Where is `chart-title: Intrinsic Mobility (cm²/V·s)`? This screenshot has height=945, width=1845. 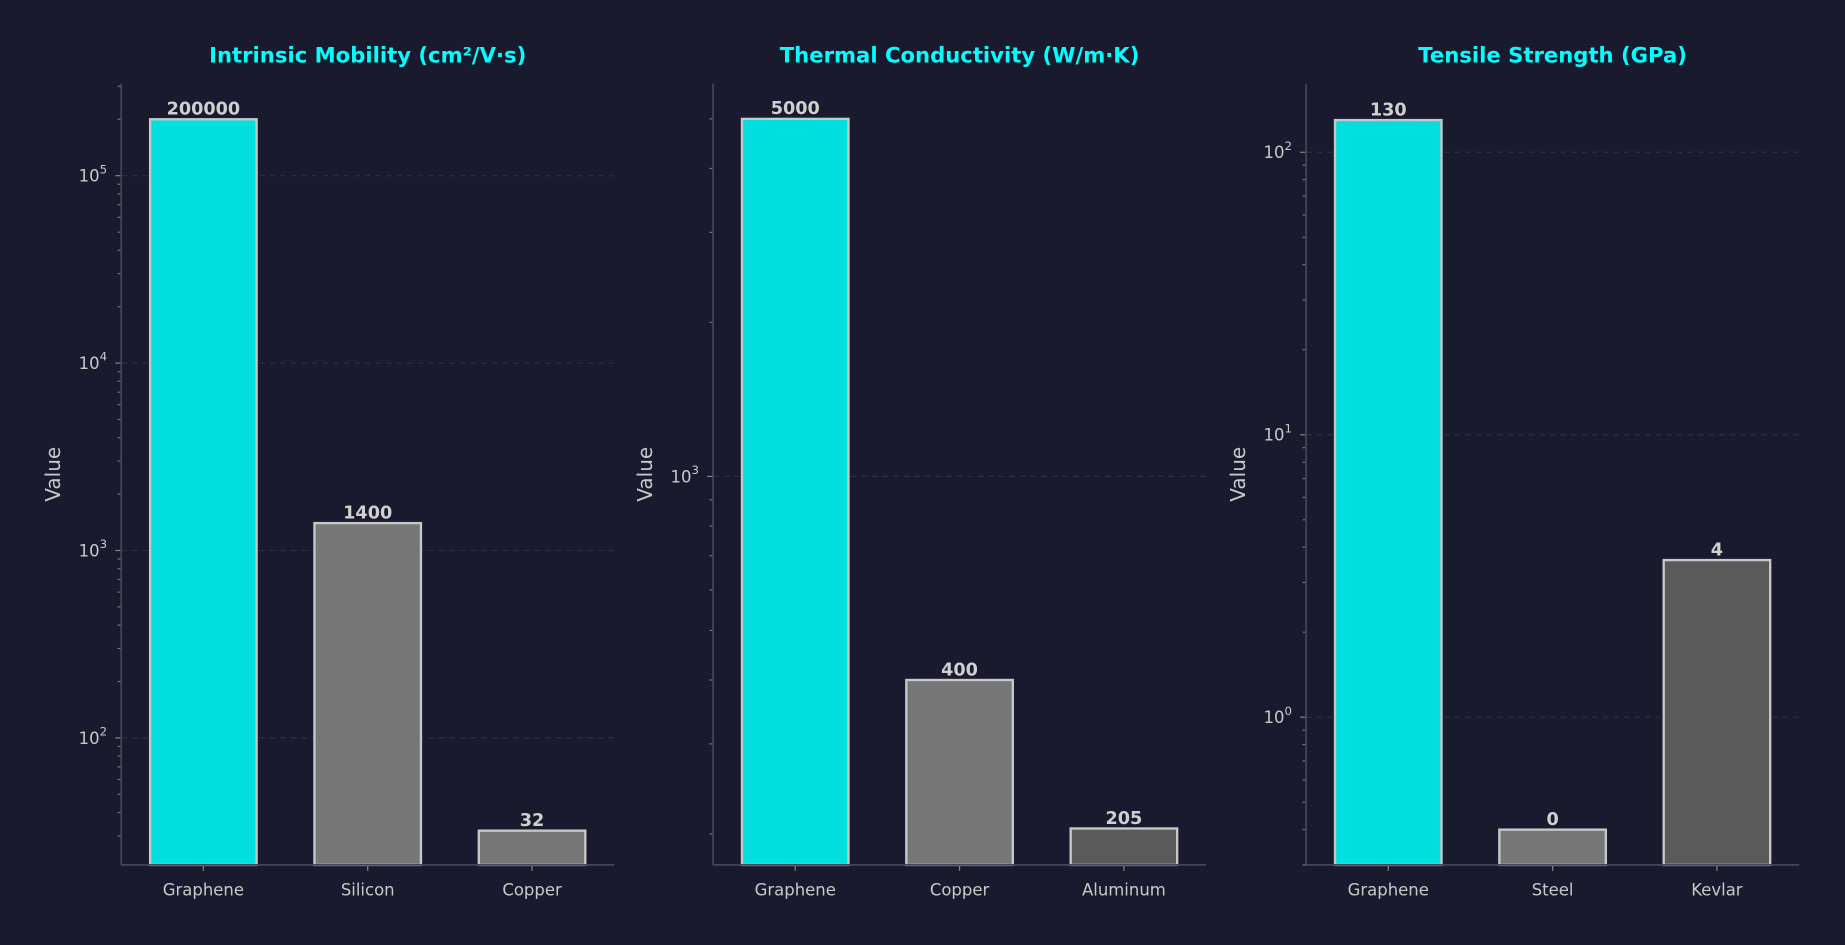 chart-title: Intrinsic Mobility (cm²/V·s) is located at coordinates (367, 54).